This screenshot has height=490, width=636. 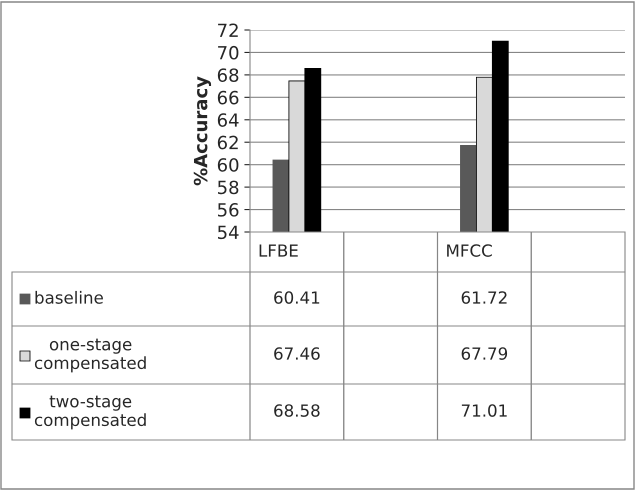 What do you see at coordinates (228, 120) in the screenshot?
I see `y-tick-label: 64` at bounding box center [228, 120].